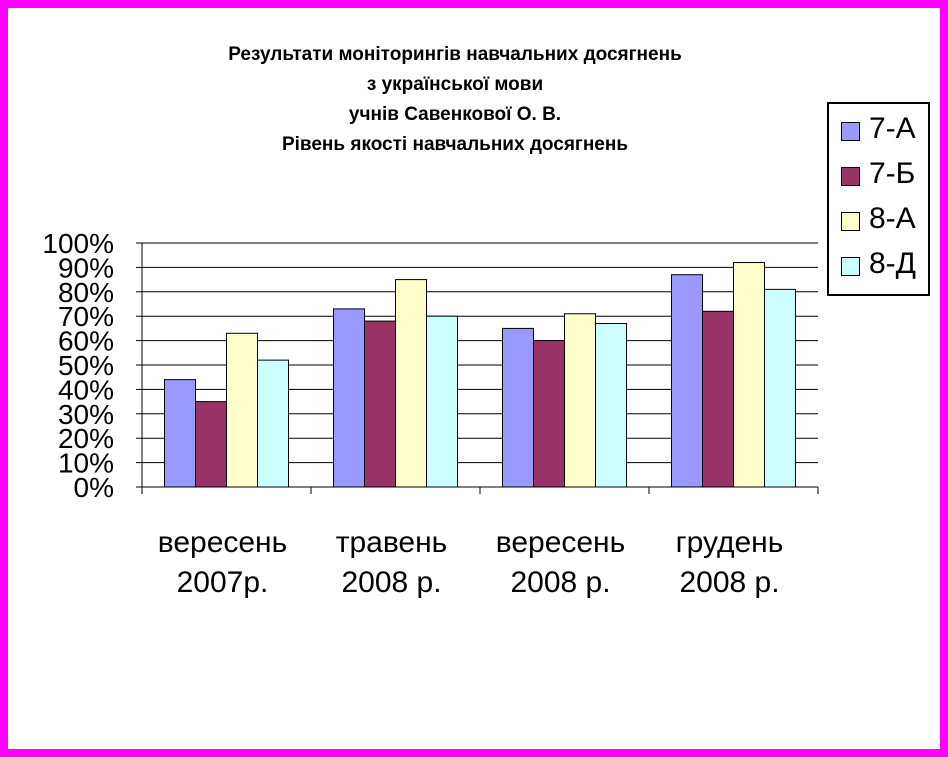  What do you see at coordinates (86, 438) in the screenshot?
I see `y-tick-label: 20%` at bounding box center [86, 438].